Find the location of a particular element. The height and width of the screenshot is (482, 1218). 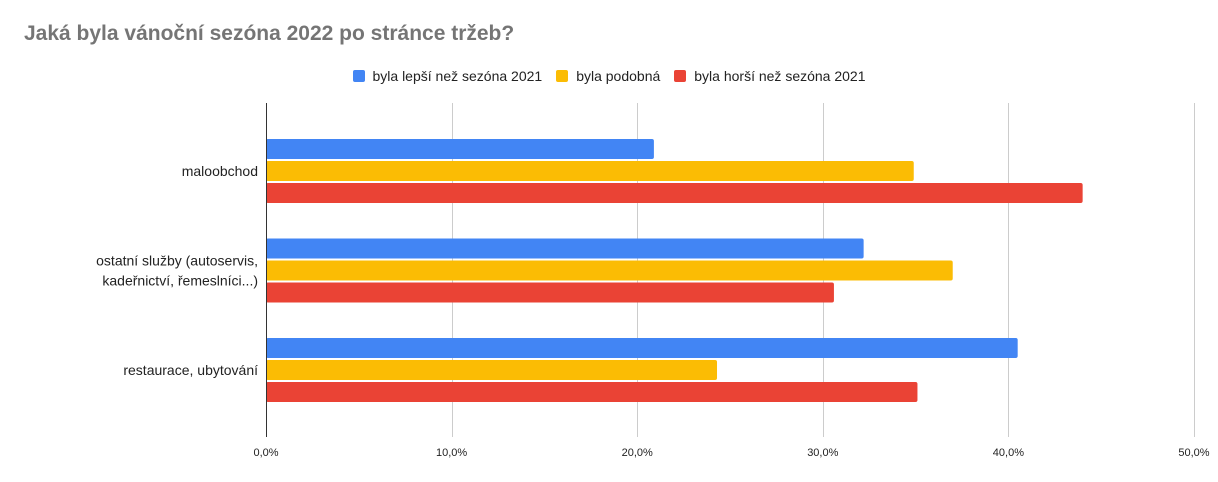

category-label: ostatní služby (autoservis, is located at coordinates (177, 261).